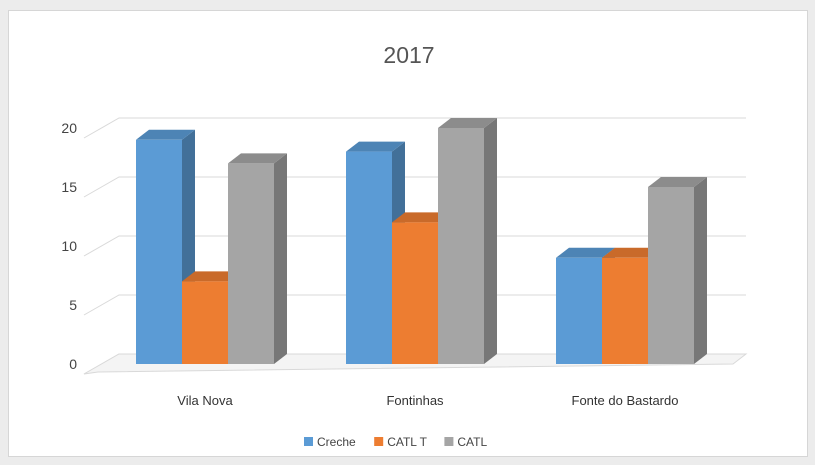  Describe the element at coordinates (415, 400) in the screenshot. I see `category-label: Fontinhas` at that location.